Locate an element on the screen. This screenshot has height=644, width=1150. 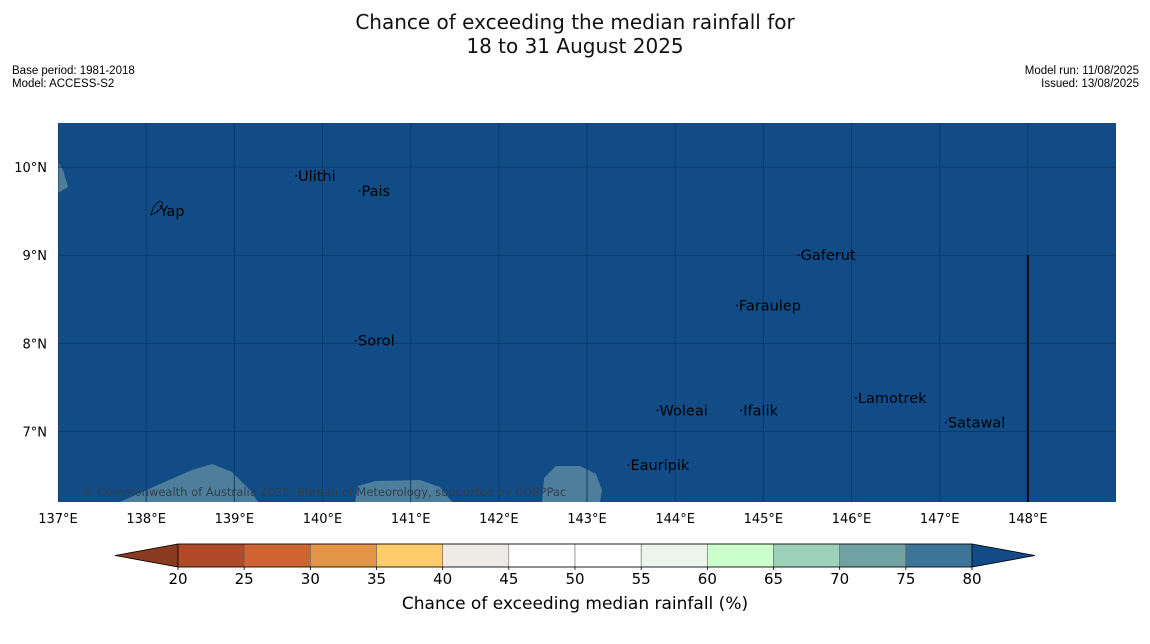
colorbar-tick-label: 35 is located at coordinates (376, 579).